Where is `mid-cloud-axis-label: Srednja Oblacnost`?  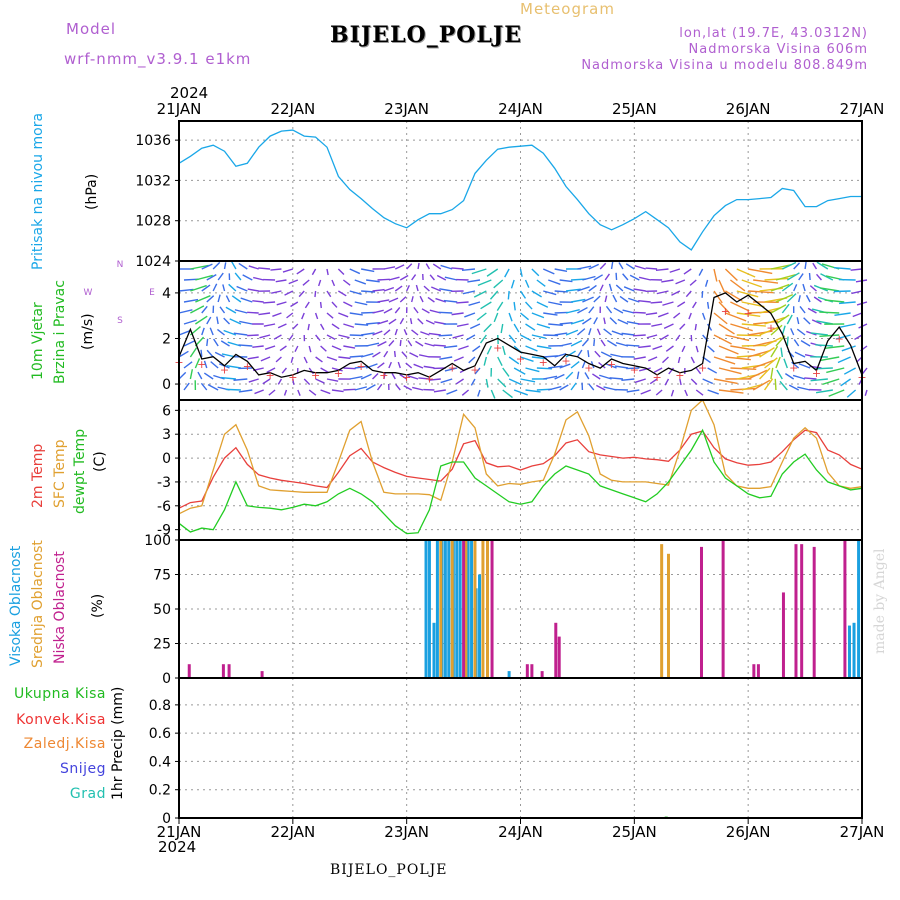
mid-cloud-axis-label: Srednja Oblacnost is located at coordinates (38, 604).